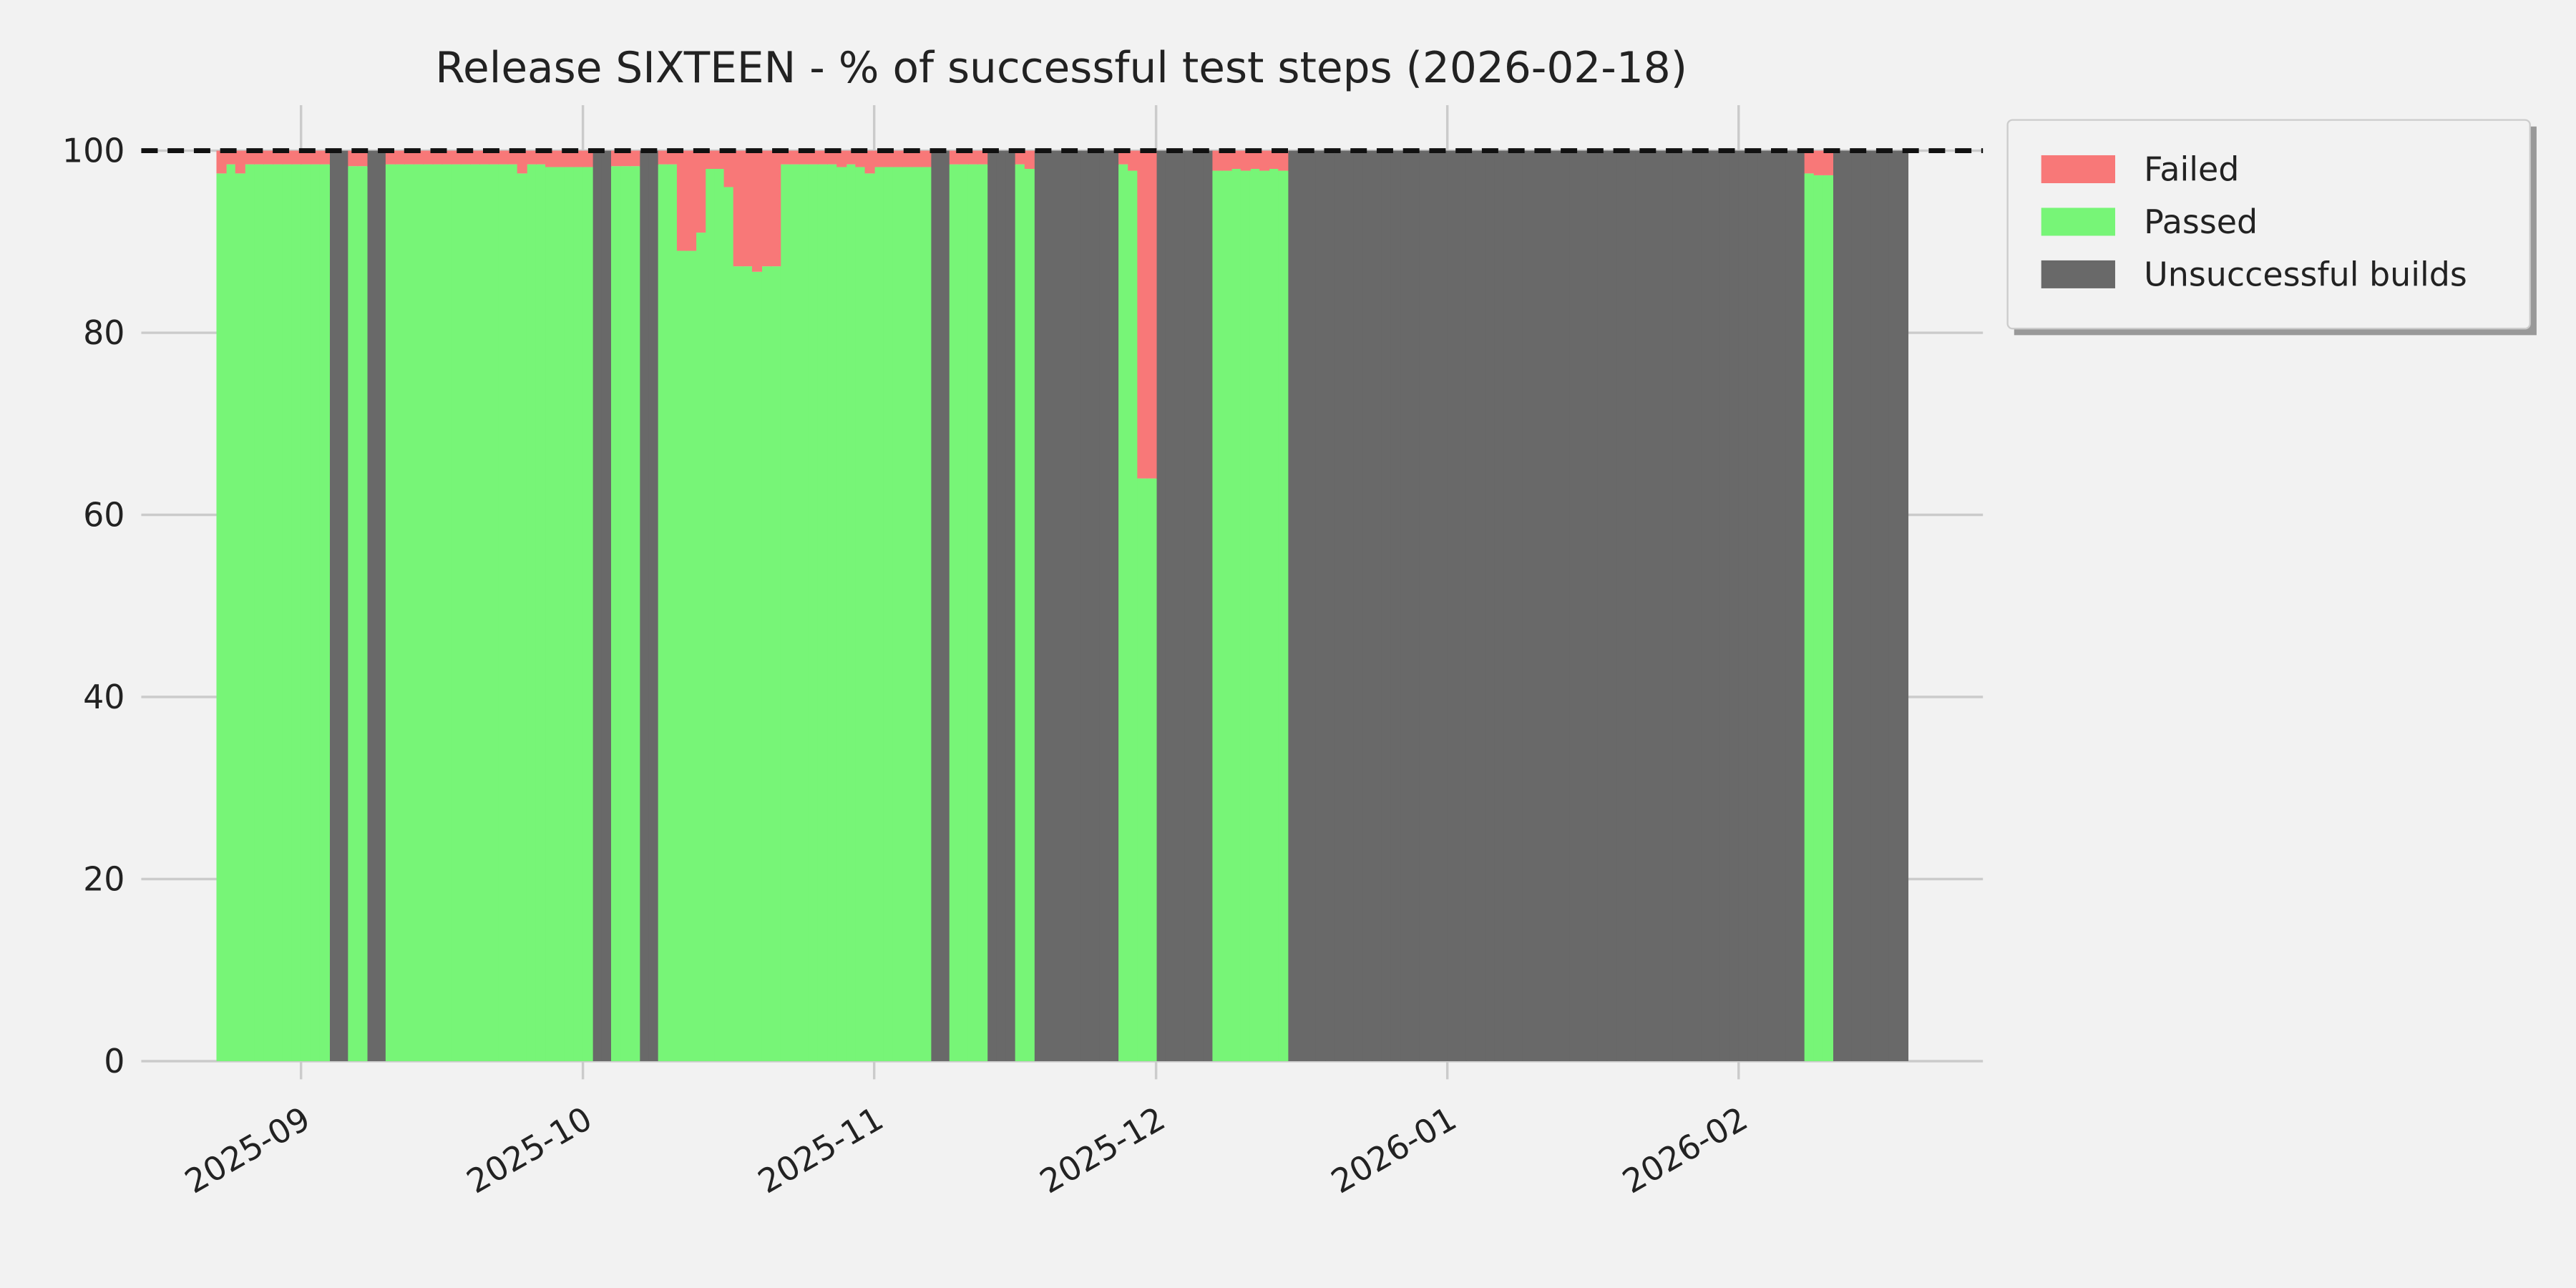 The image size is (2576, 1288). I want to click on legend-label: Passed, so click(2201, 222).